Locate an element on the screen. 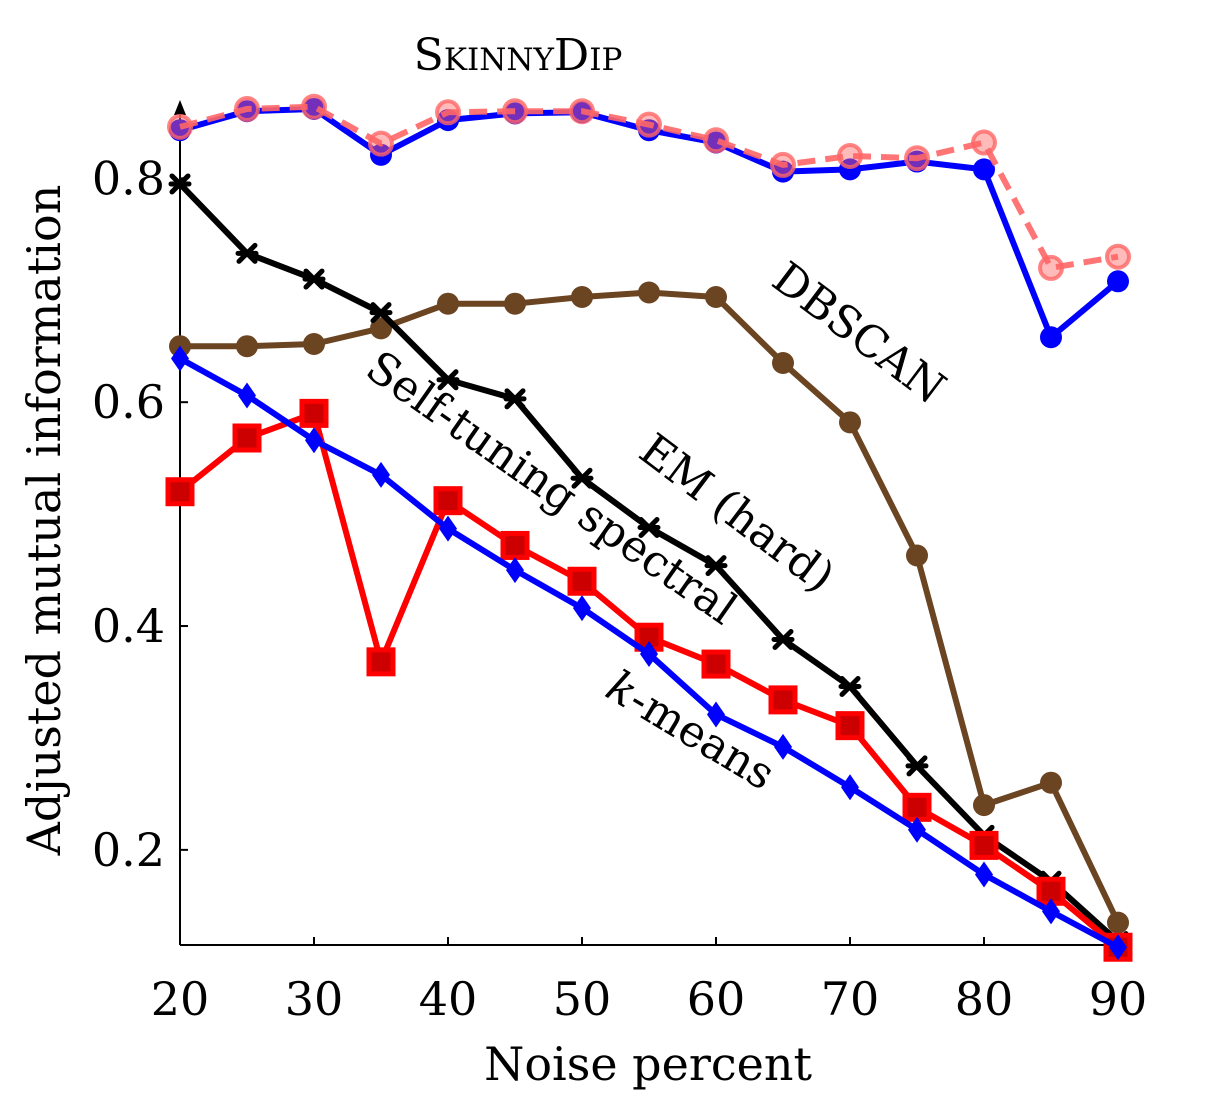 The height and width of the screenshot is (1106, 1211). y-axis-title: Adjusted mutual information is located at coordinates (44, 521).